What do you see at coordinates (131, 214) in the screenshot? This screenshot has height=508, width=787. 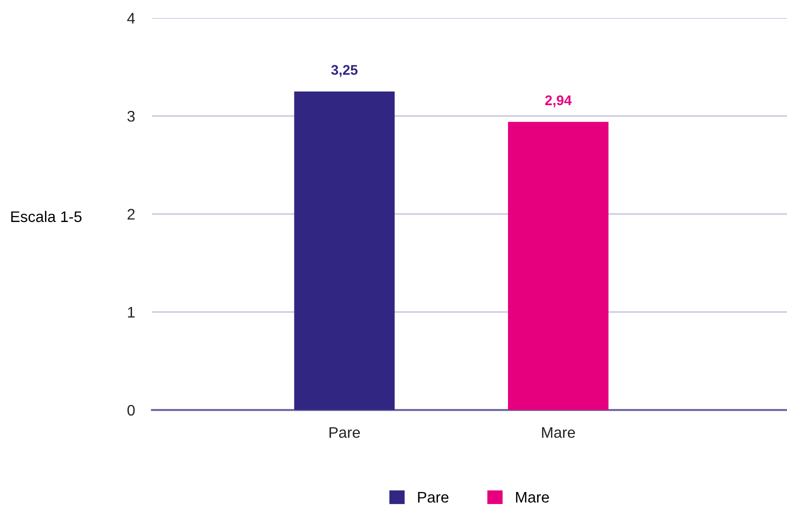 I see `y-tick-label: 2` at bounding box center [131, 214].